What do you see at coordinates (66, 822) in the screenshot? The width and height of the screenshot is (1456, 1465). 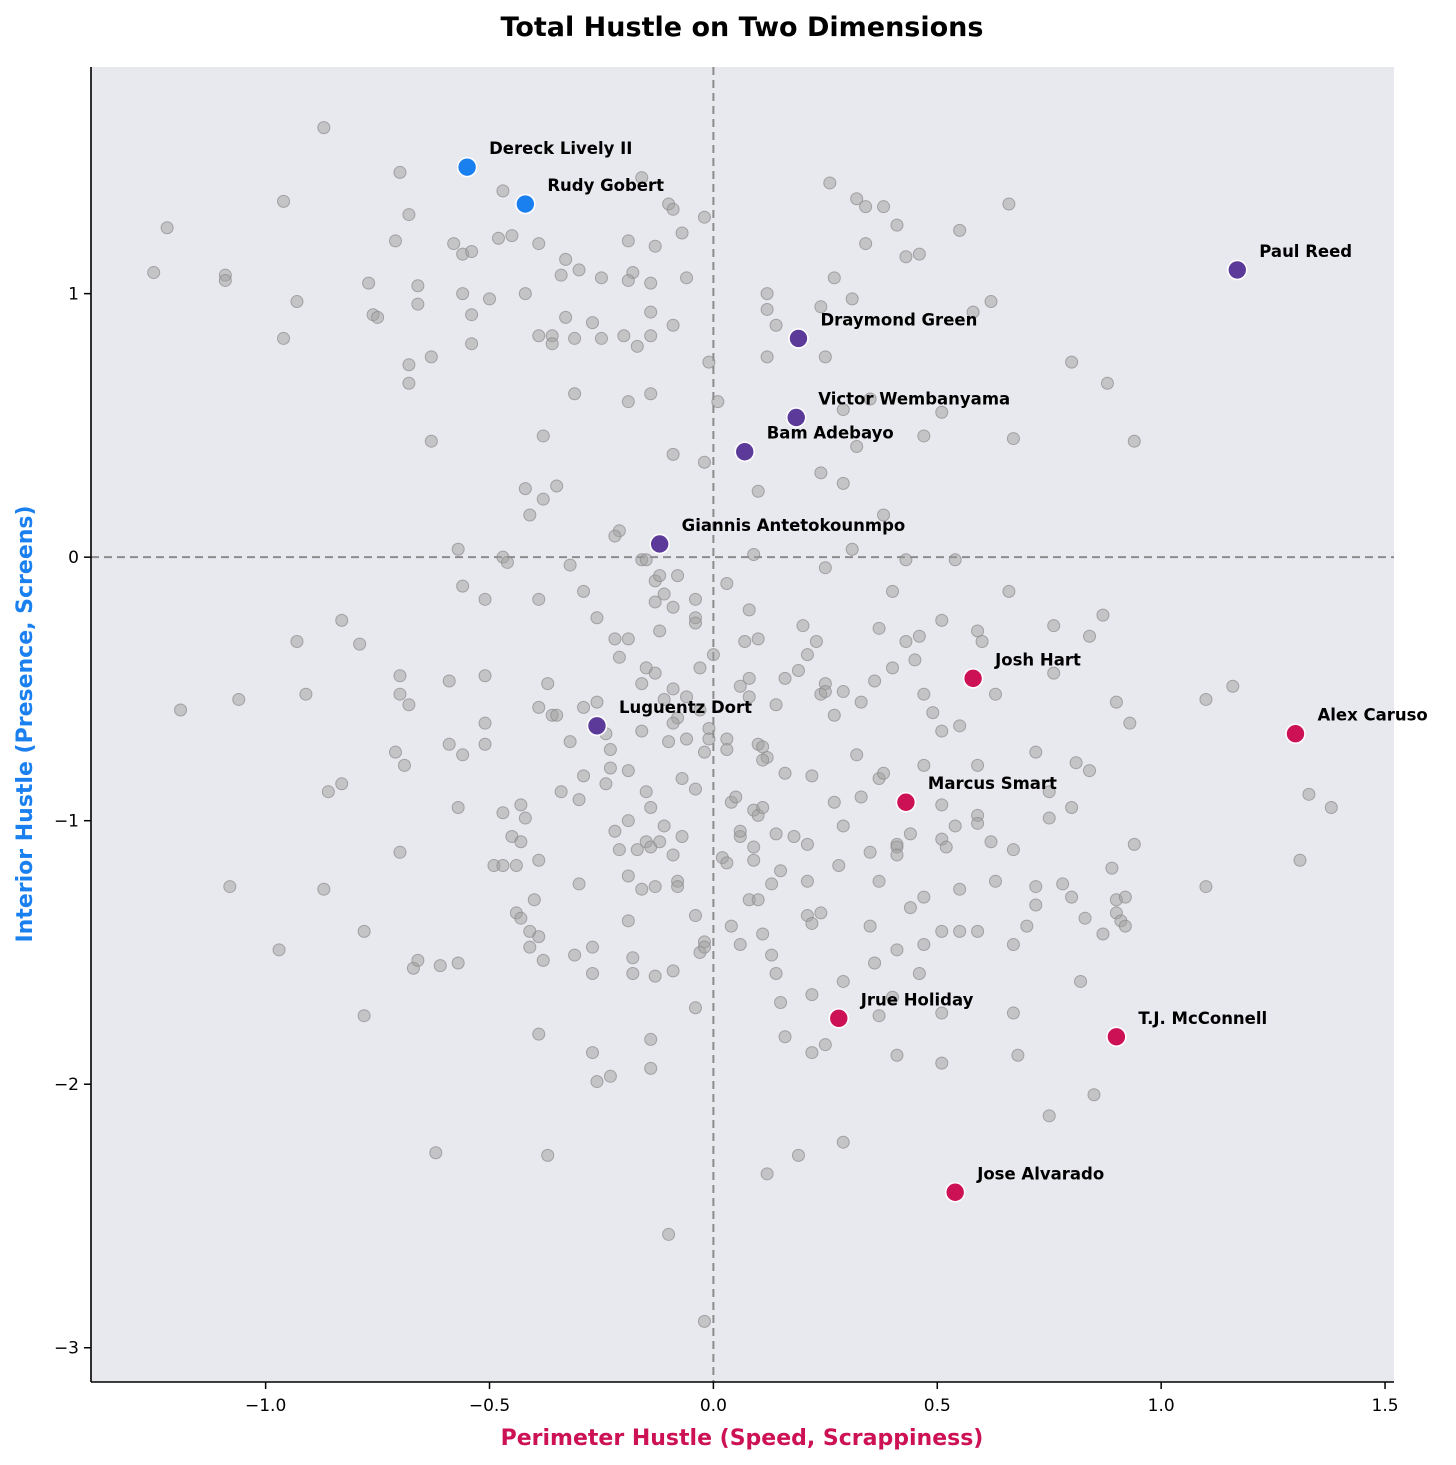 I see `y-tick-label: −1` at bounding box center [66, 822].